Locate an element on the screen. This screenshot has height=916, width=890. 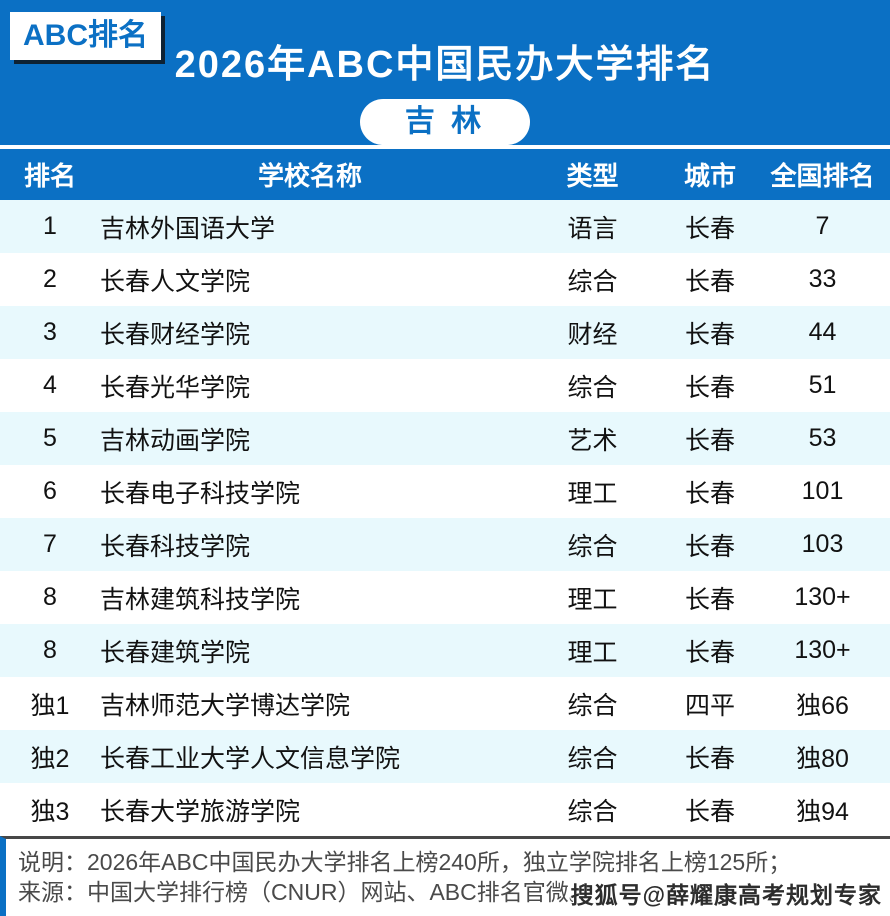
table-header-row: 排名 学校名称 类型 城市 全国排名 is located at coordinates (445, 174).